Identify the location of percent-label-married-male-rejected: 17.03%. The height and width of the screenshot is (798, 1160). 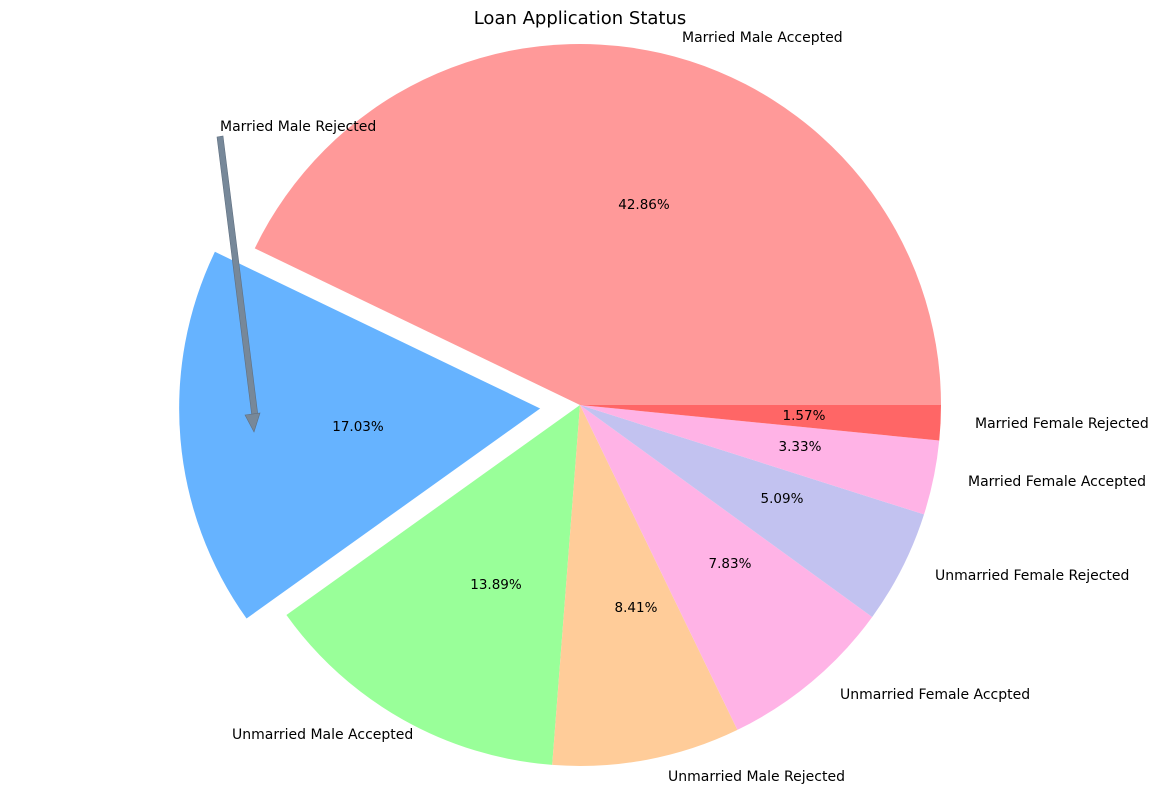
(358, 427).